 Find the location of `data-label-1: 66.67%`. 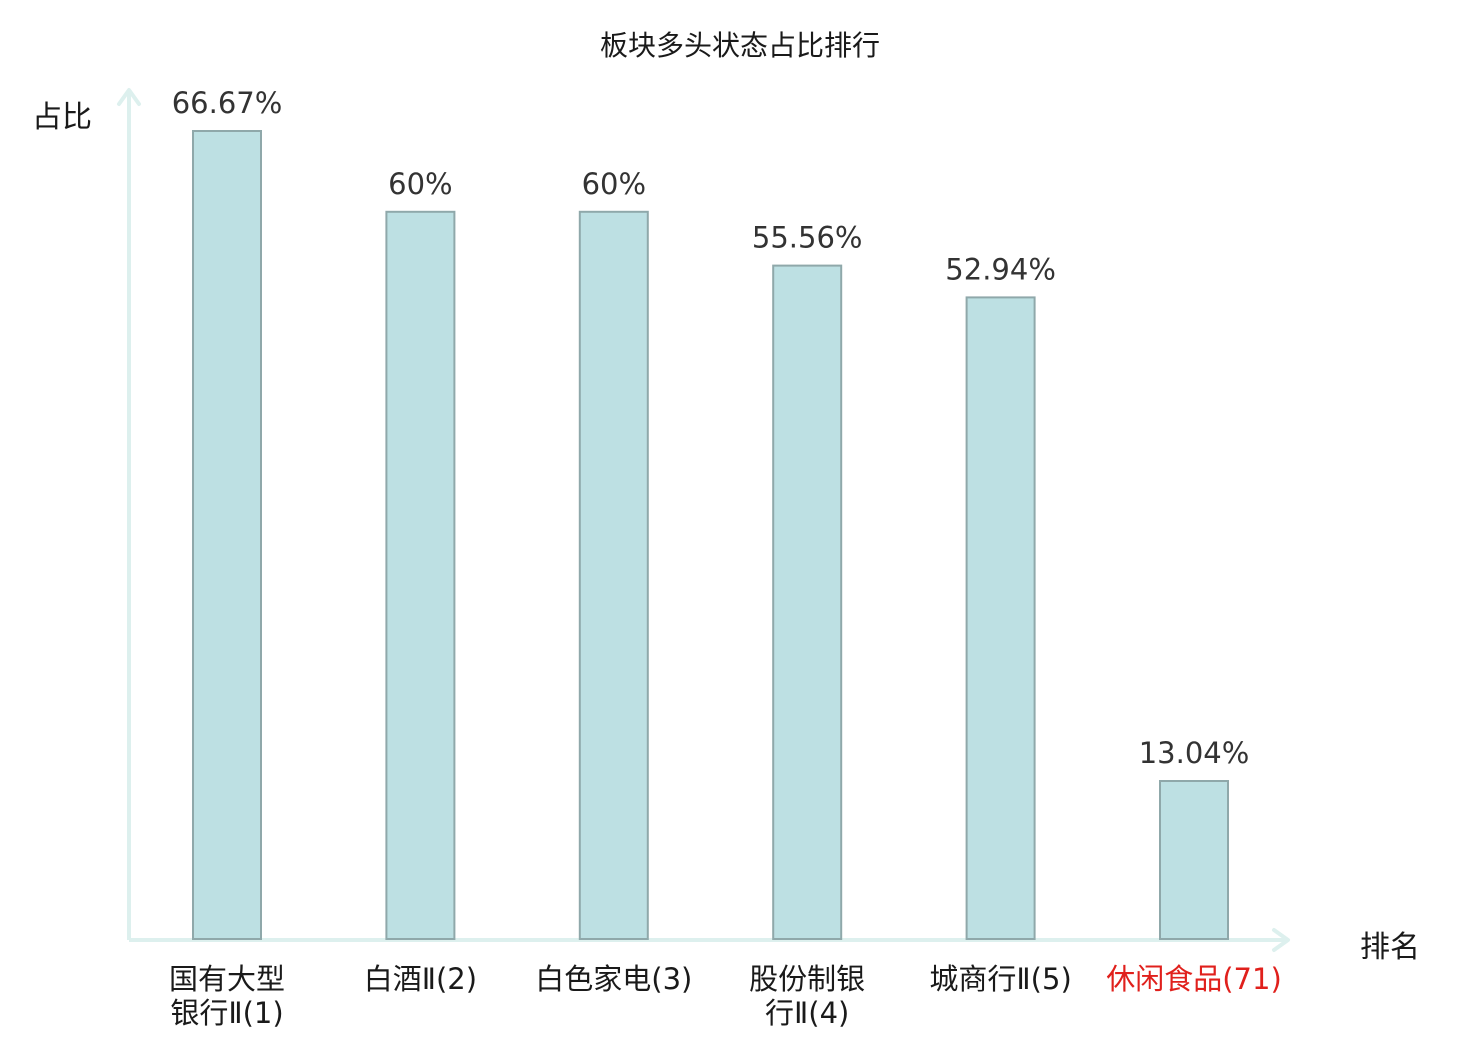

data-label-1: 66.67% is located at coordinates (227, 103).